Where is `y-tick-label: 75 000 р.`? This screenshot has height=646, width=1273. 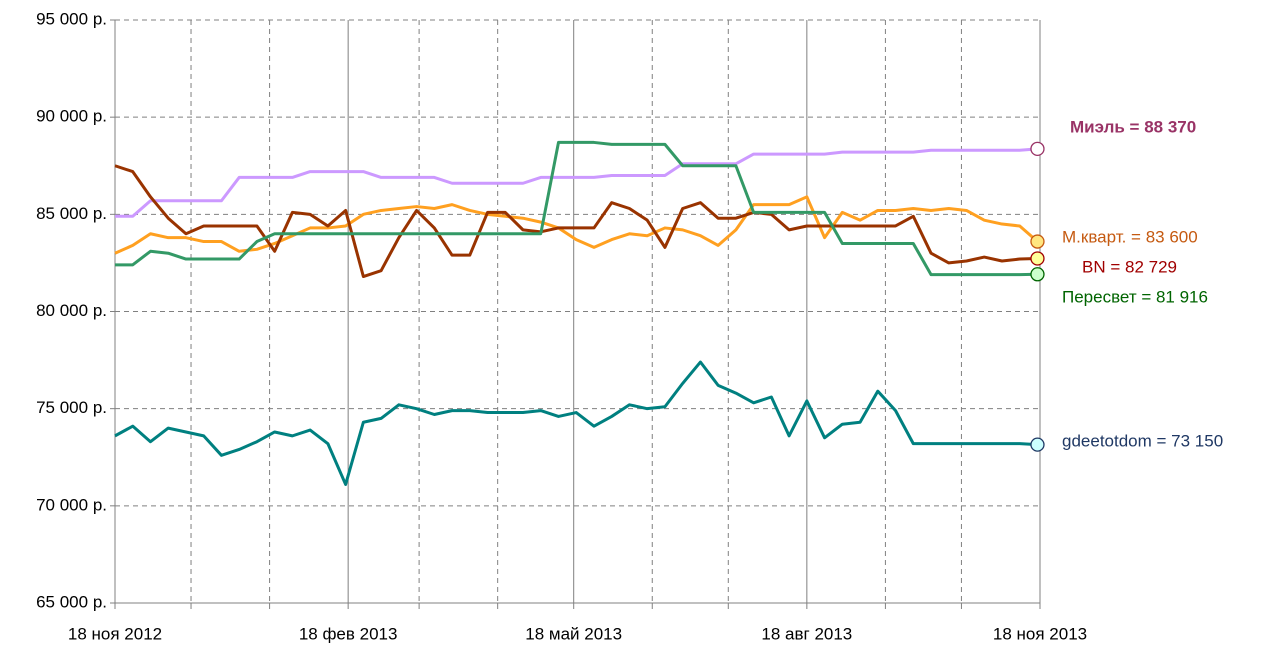 y-tick-label: 75 000 р. is located at coordinates (71, 407).